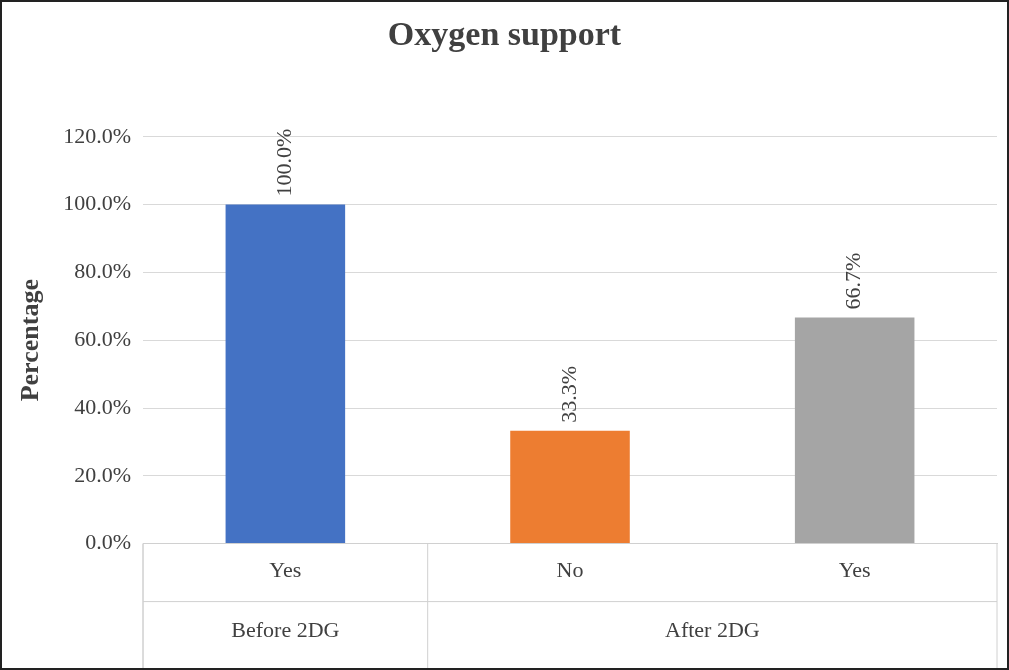 This screenshot has height=670, width=1009. What do you see at coordinates (103, 406) in the screenshot?
I see `y-tick-label: 40.0%` at bounding box center [103, 406].